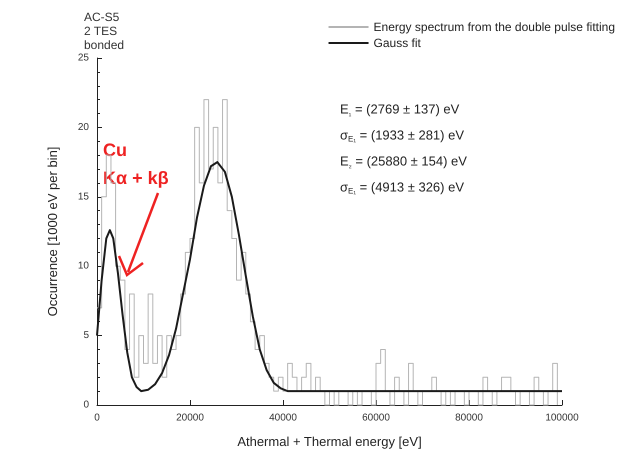  I want to click on y-tick-label: 5, so click(86, 336).